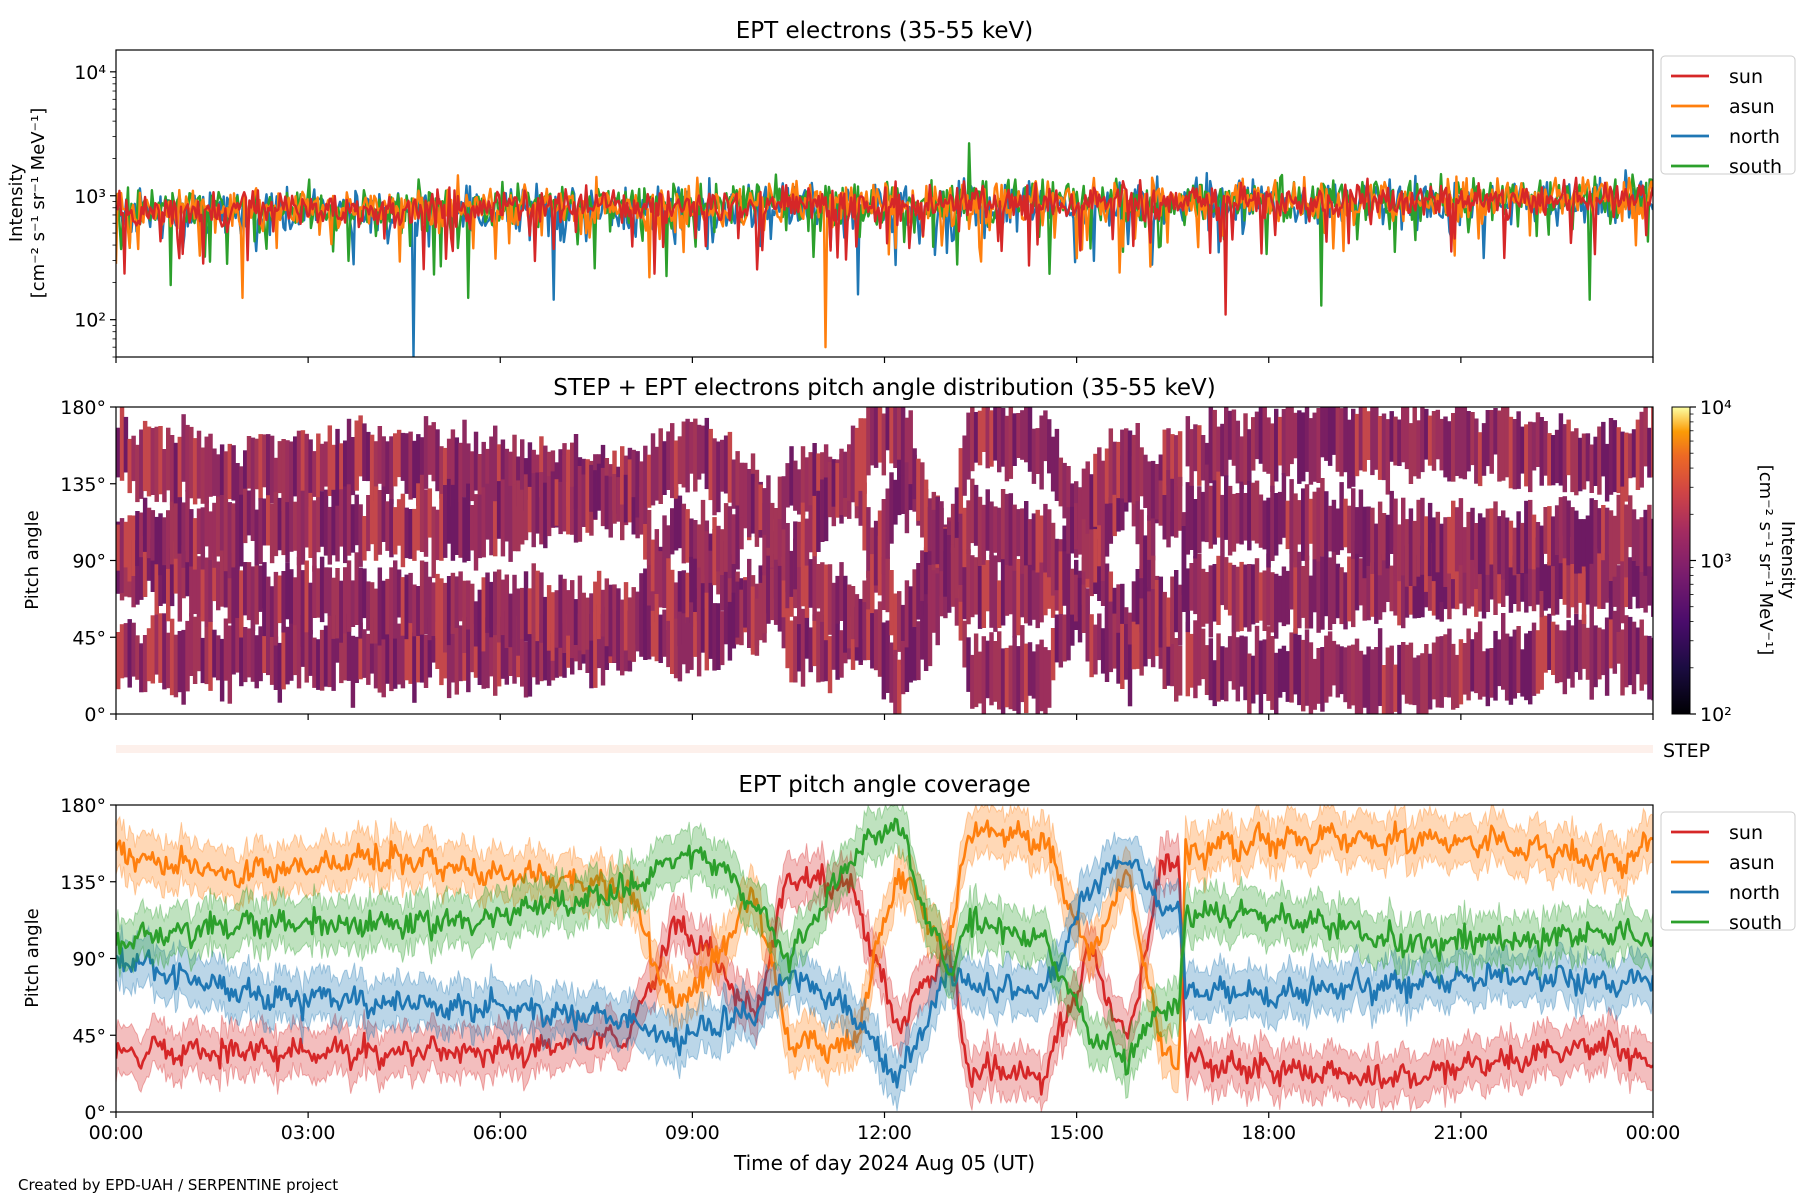 The height and width of the screenshot is (1200, 1800). I want to click on y-tick-label: 135°, so click(83, 883).